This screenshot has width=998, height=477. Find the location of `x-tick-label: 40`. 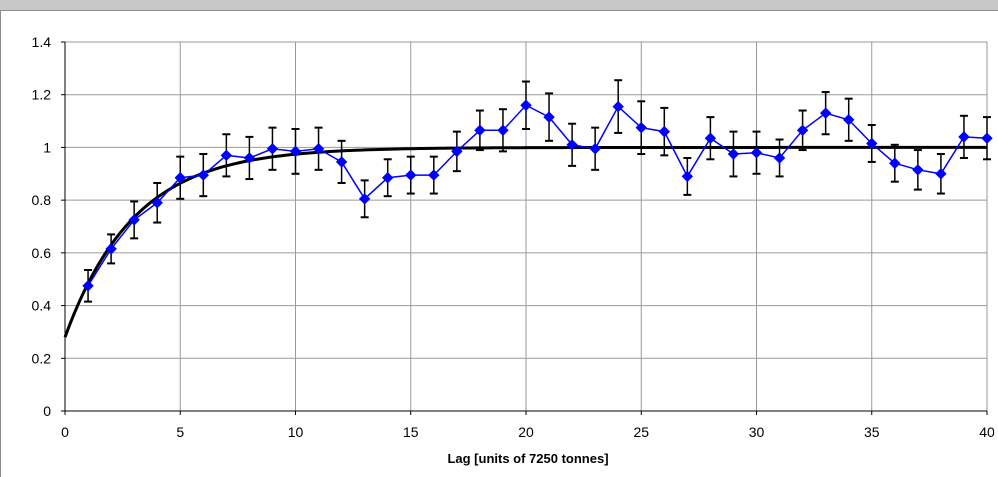

x-tick-label: 40 is located at coordinates (987, 432).